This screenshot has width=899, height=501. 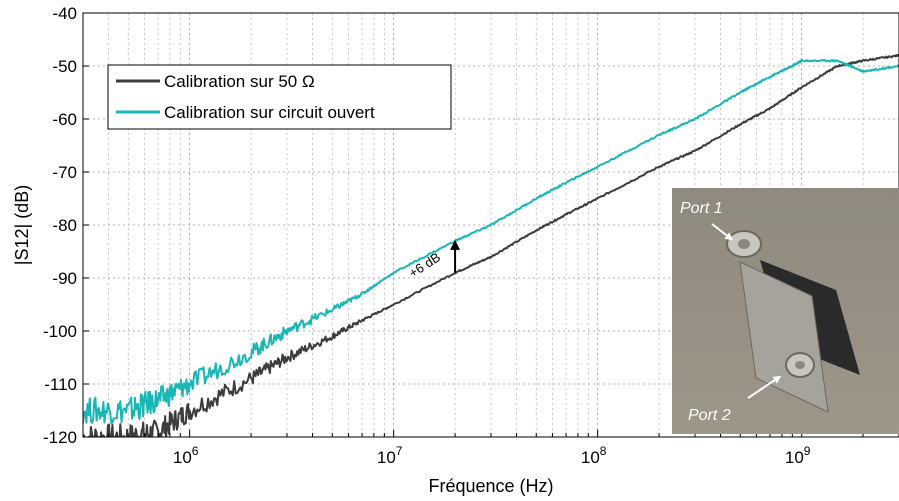 What do you see at coordinates (492, 455) in the screenshot?
I see `x-tick-labels: 10⁶ 10⁷ 10⁸ 10⁹` at bounding box center [492, 455].